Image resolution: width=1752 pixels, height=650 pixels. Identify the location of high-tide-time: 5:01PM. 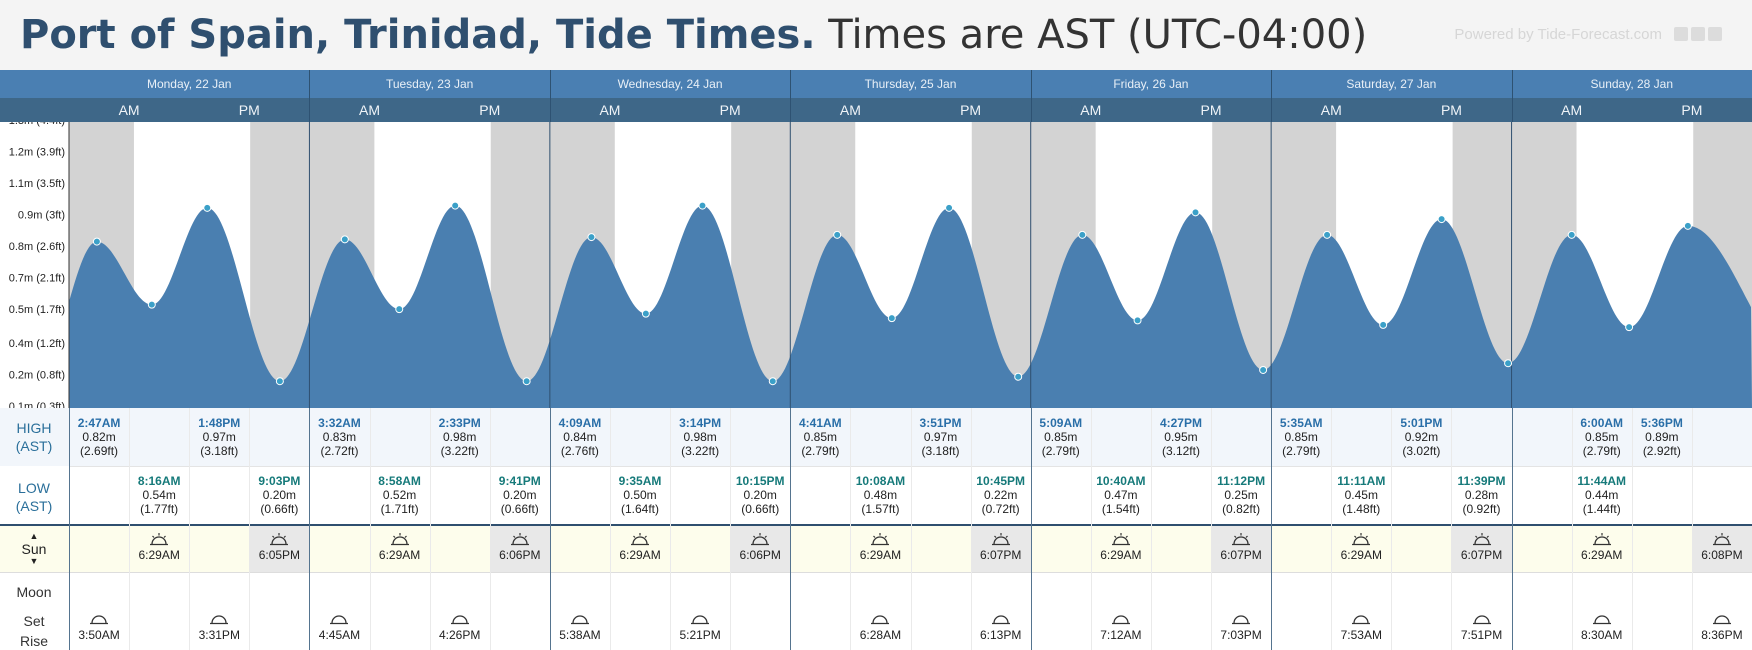
(1421, 423).